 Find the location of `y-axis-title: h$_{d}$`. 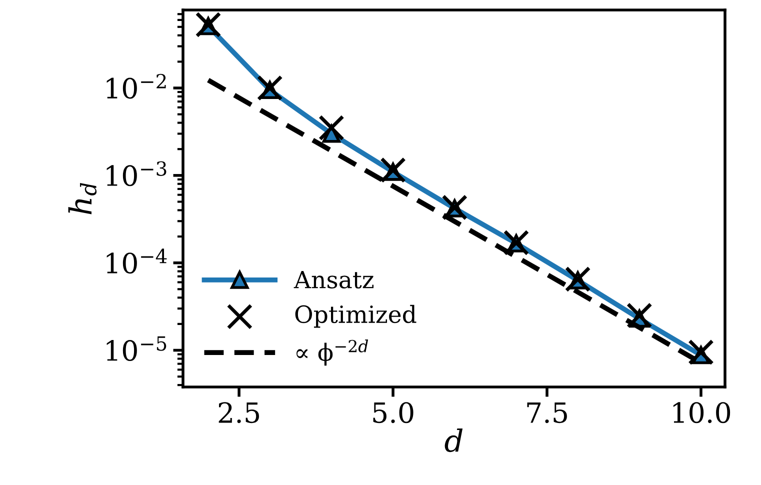

y-axis-title: h$_{d}$ is located at coordinates (82, 198).